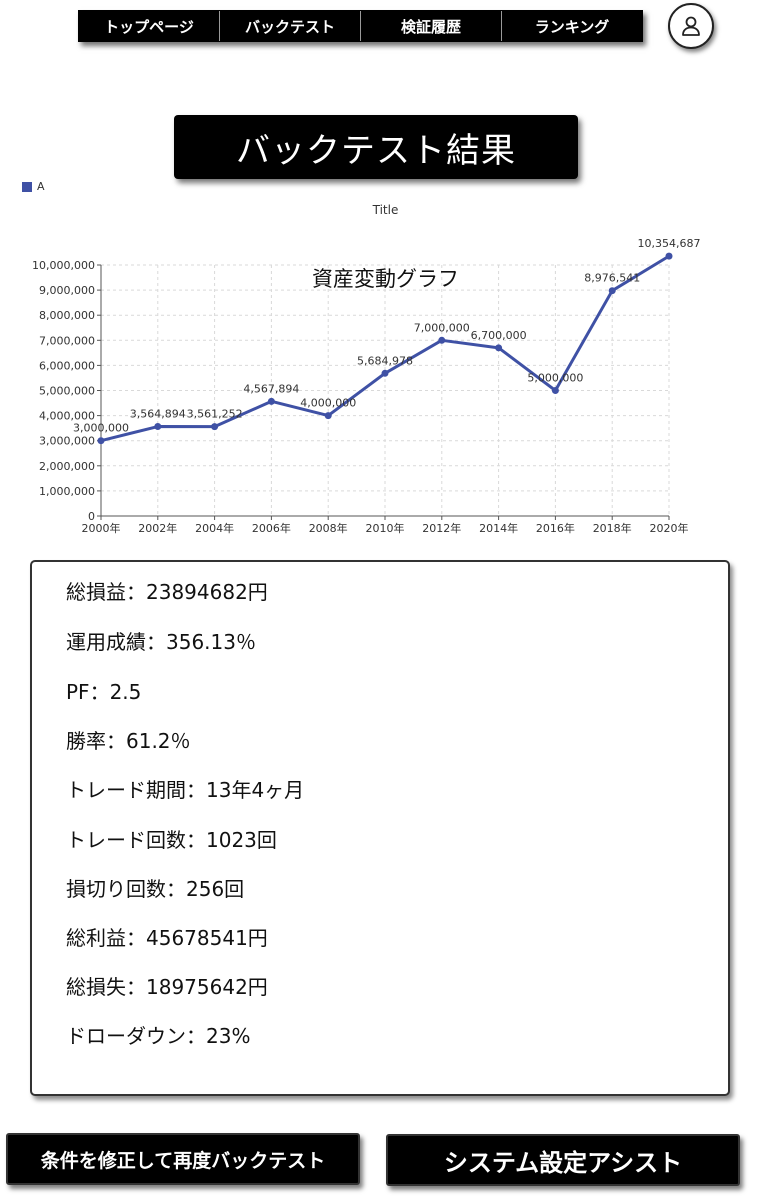  Describe the element at coordinates (101, 528) in the screenshot. I see `x-tick-label: 2000年` at that location.